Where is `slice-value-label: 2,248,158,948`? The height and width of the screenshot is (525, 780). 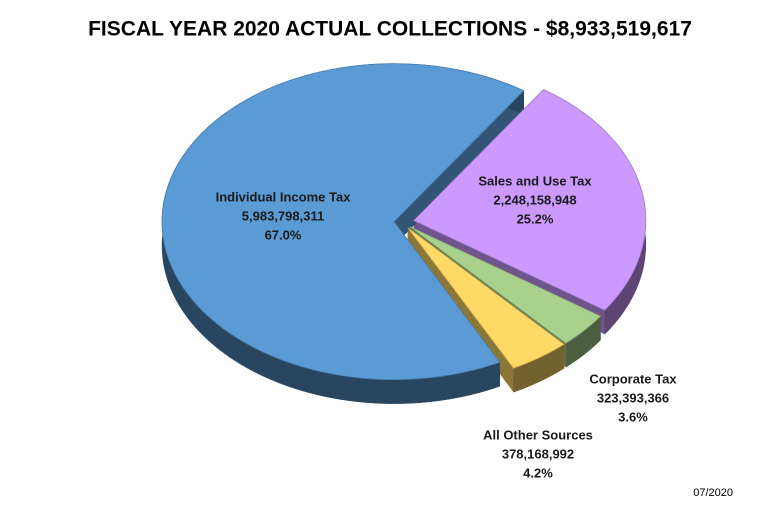 slice-value-label: 2,248,158,948 is located at coordinates (534, 199).